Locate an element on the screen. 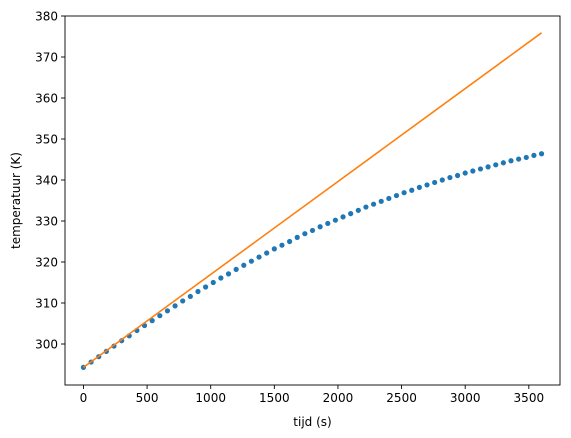 The height and width of the screenshot is (438, 571). x-tick-label: 1500 is located at coordinates (274, 398).